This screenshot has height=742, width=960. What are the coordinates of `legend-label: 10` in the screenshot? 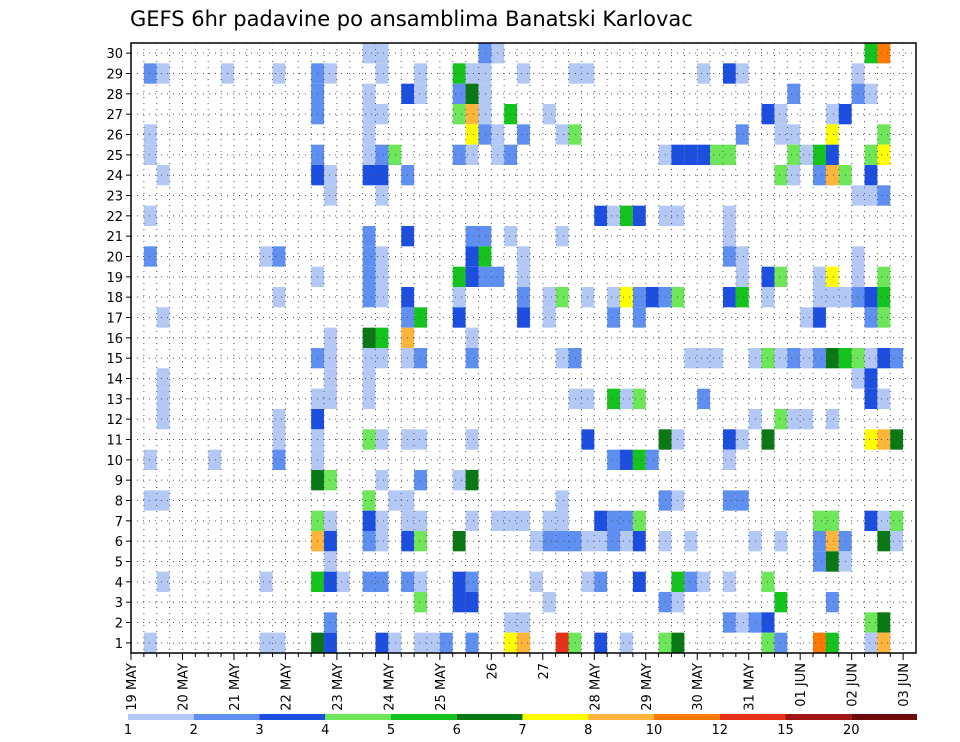 It's located at (654, 730).